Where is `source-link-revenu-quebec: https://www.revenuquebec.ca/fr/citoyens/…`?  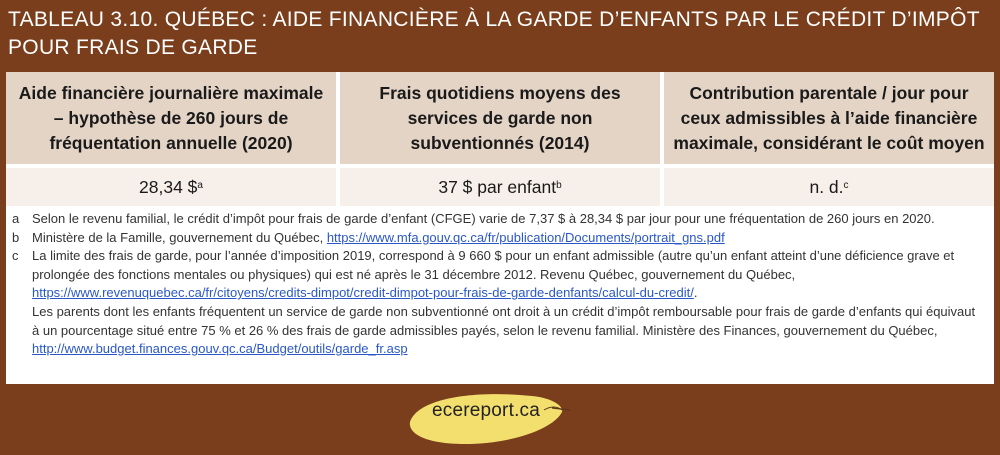 source-link-revenu-quebec: https://www.revenuquebec.ca/fr/citoyens/… is located at coordinates (363, 293).